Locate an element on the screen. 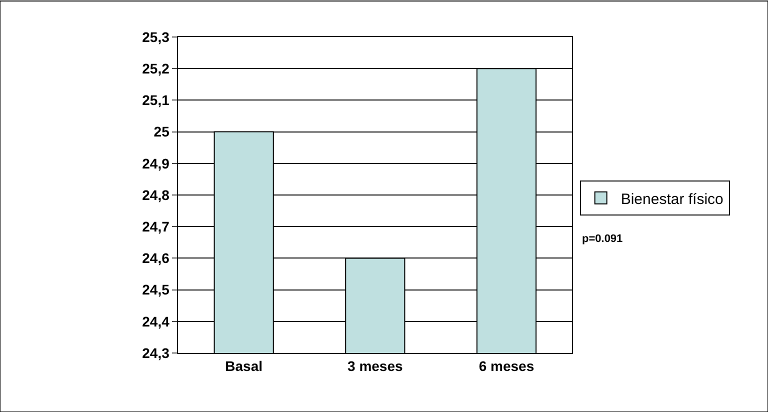  text: p=0.091 is located at coordinates (602, 239).